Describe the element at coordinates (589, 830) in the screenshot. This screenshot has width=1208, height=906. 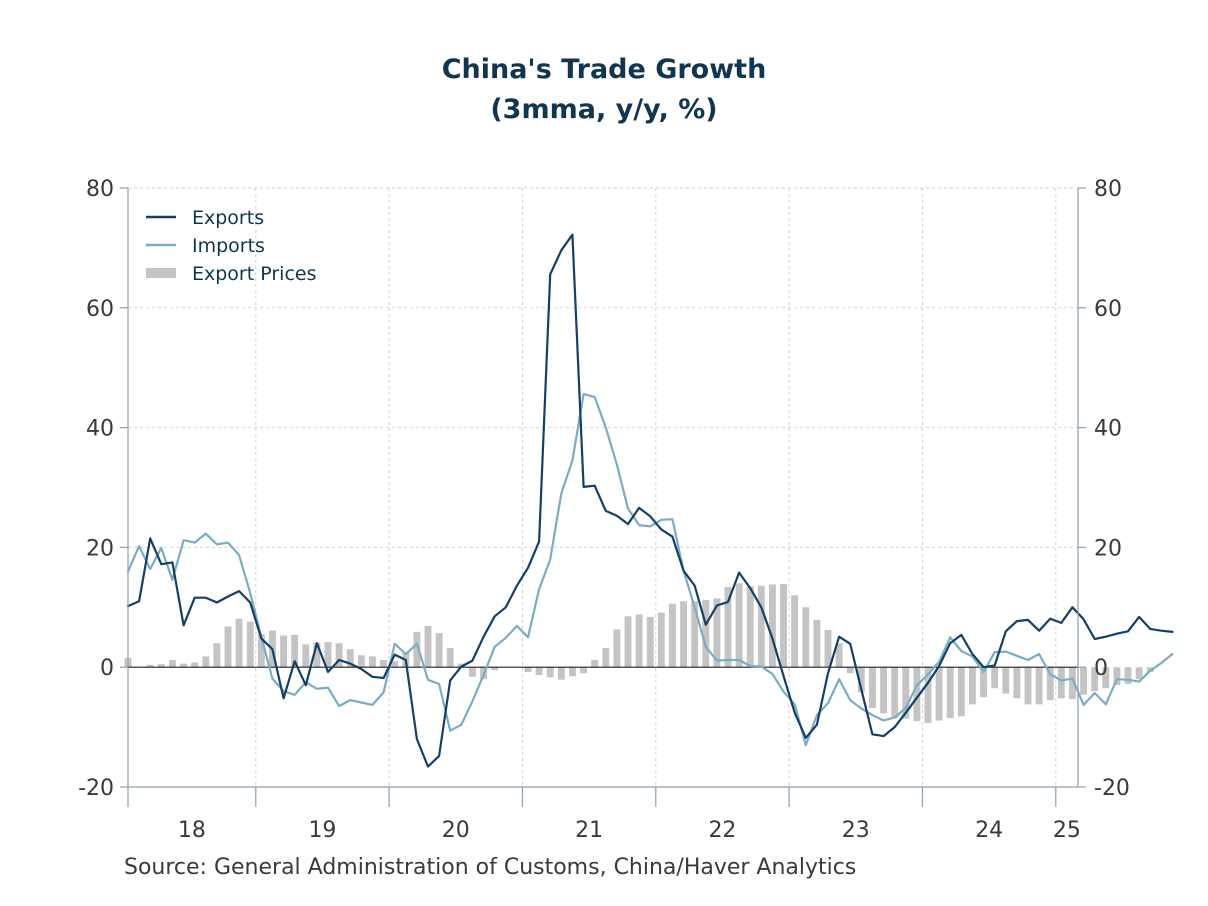
I see `x-tick-label: 21` at that location.